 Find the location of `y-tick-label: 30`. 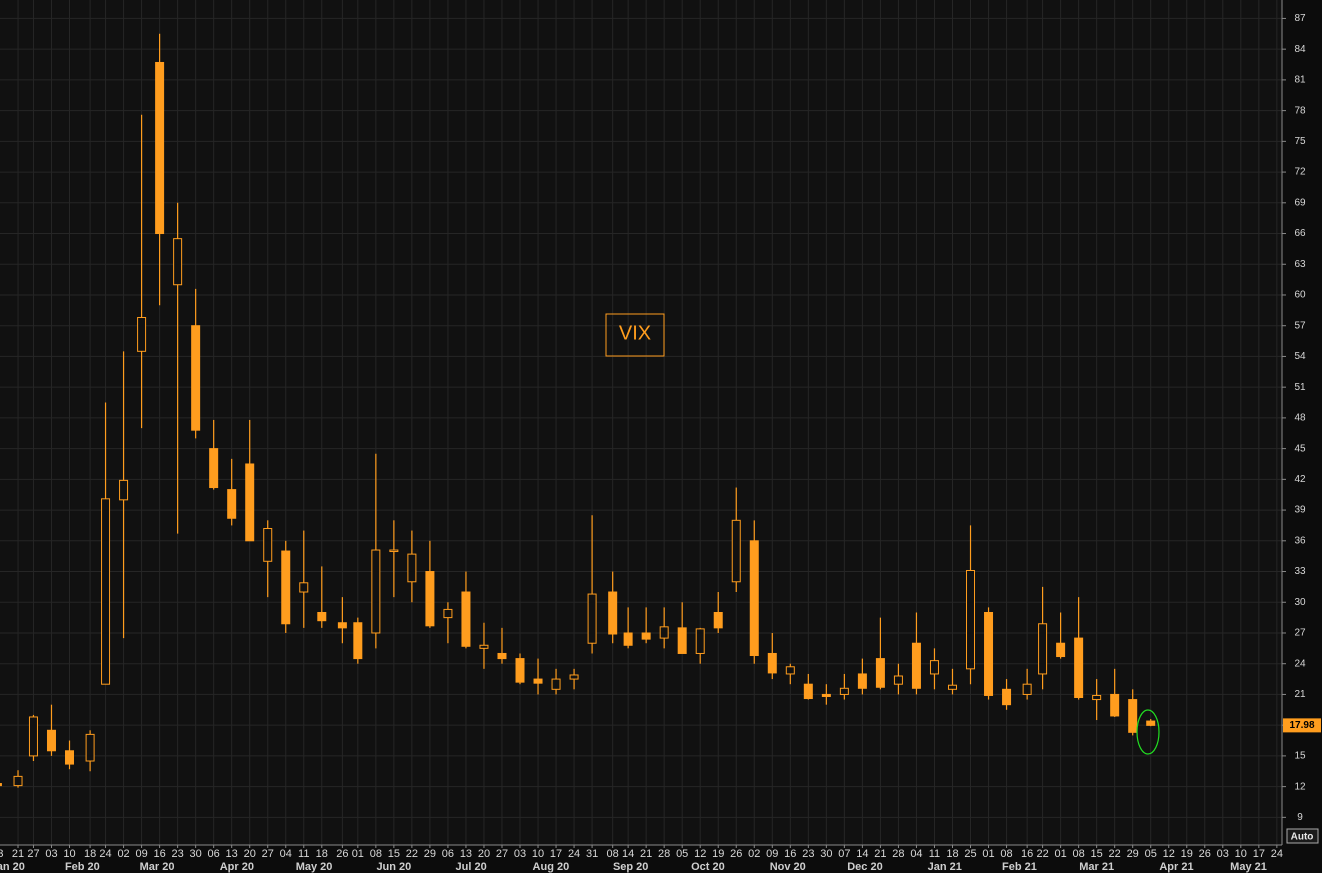

y-tick-label: 30 is located at coordinates (1300, 602).